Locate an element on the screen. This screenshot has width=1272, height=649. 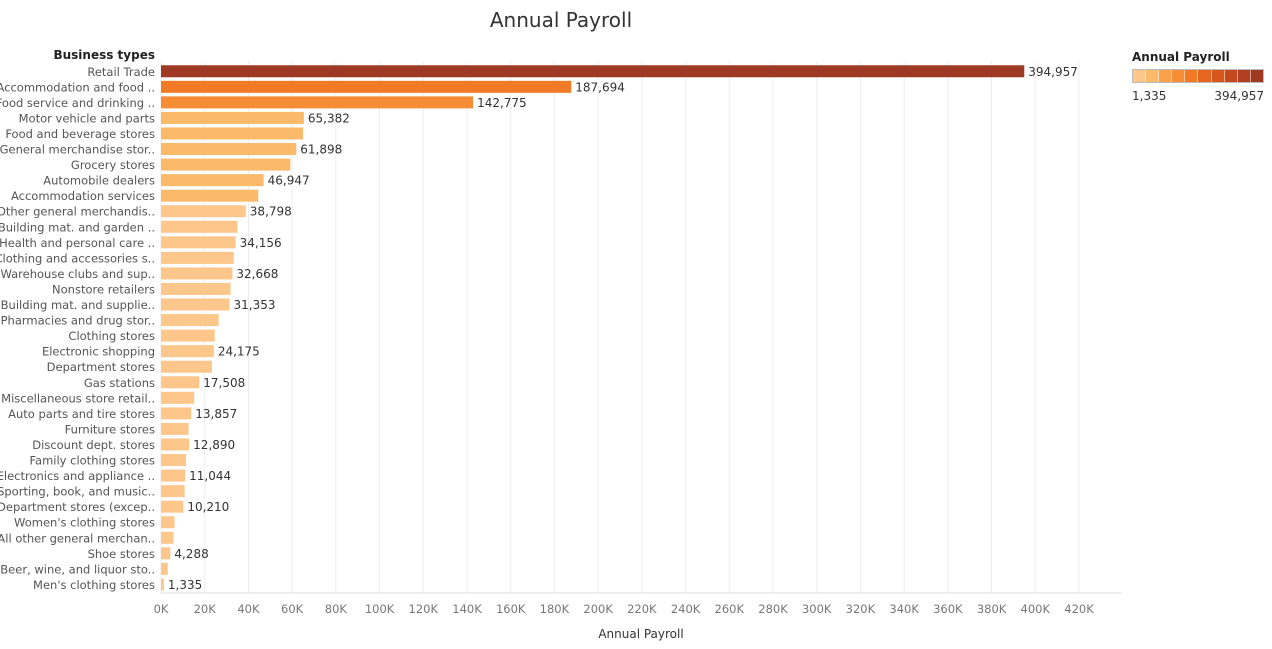
x-tick-label: 80K is located at coordinates (336, 609).